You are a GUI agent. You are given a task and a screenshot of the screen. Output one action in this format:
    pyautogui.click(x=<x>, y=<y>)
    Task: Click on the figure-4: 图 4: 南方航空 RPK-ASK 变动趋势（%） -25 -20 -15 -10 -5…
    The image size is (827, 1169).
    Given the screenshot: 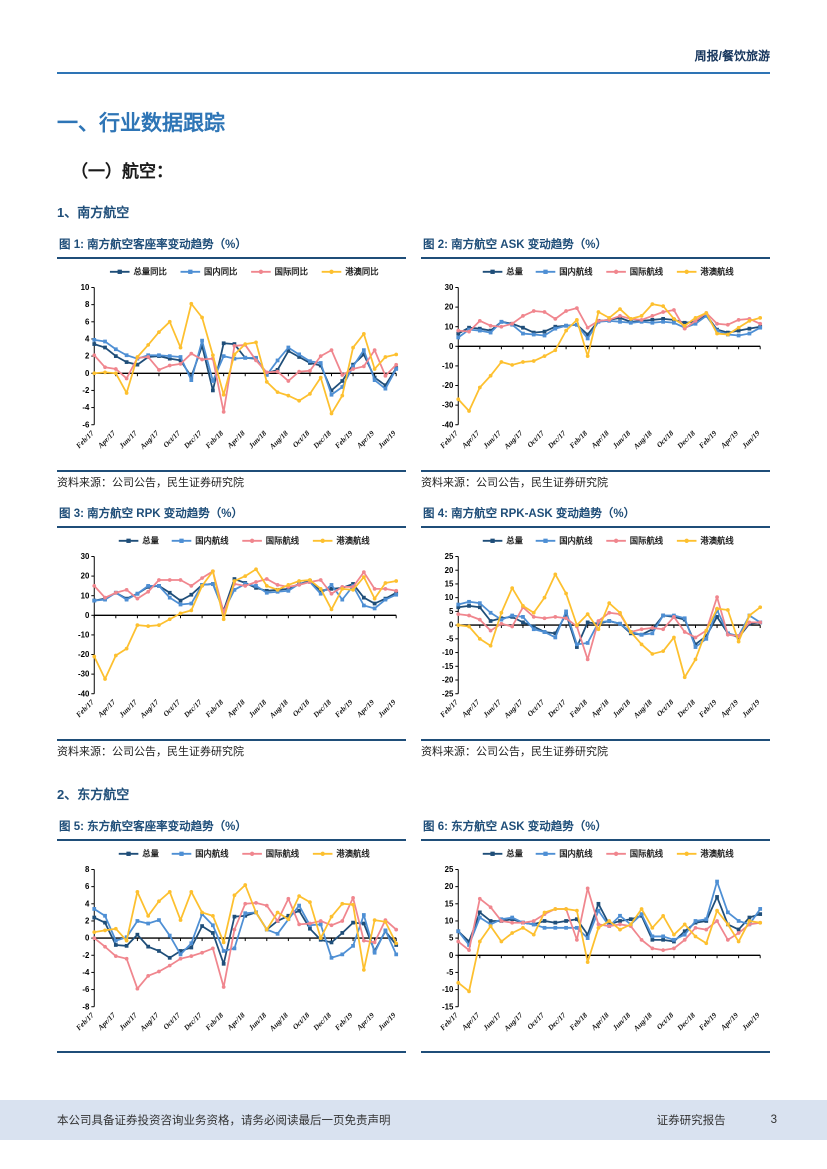 What is the action you would take?
    pyautogui.click(x=595, y=633)
    